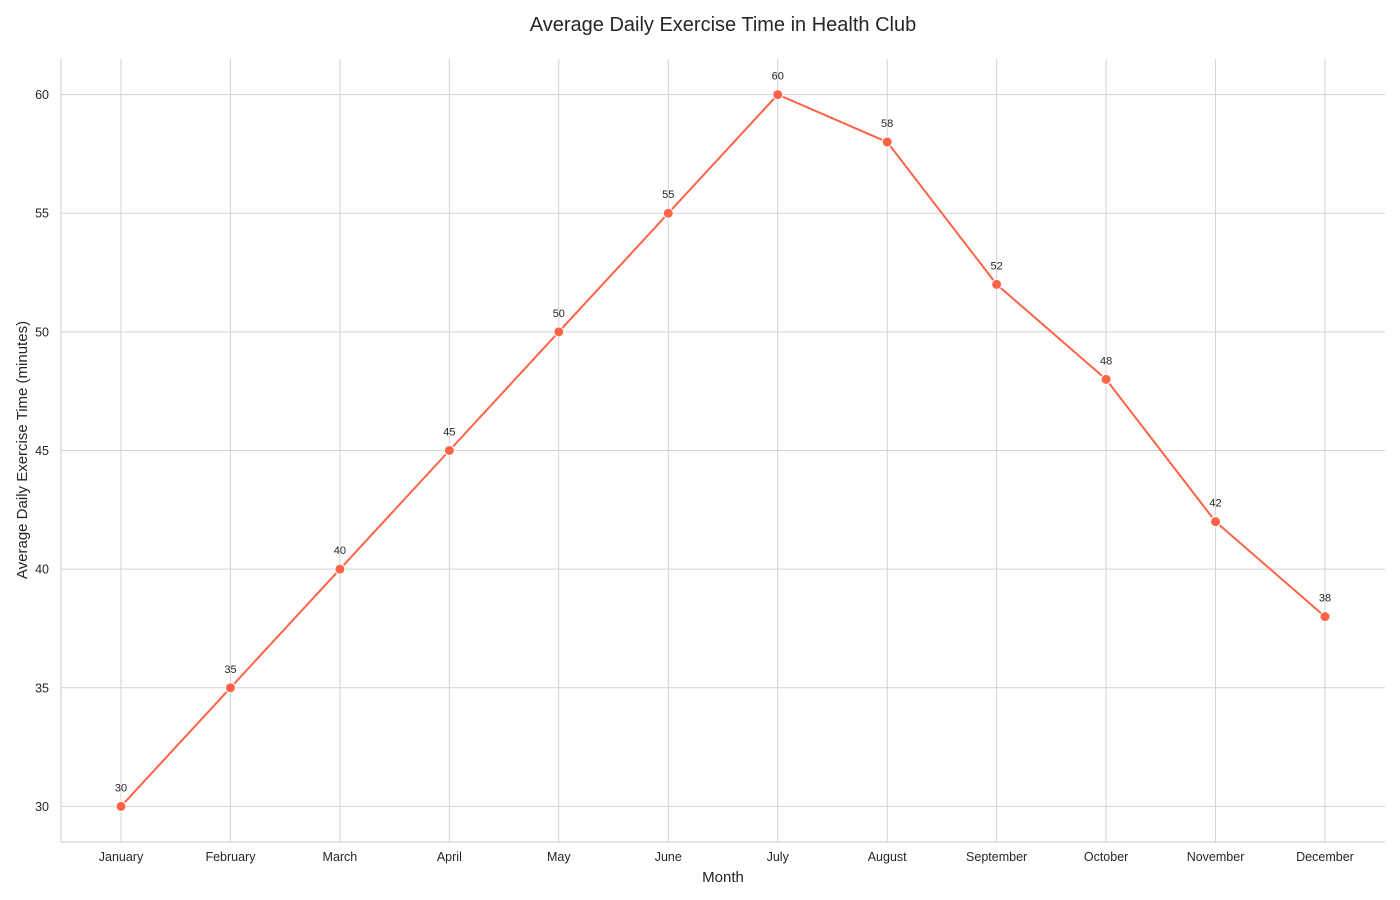 This screenshot has width=1400, height=900. Describe the element at coordinates (668, 195) in the screenshot. I see `data-label: 55` at that location.